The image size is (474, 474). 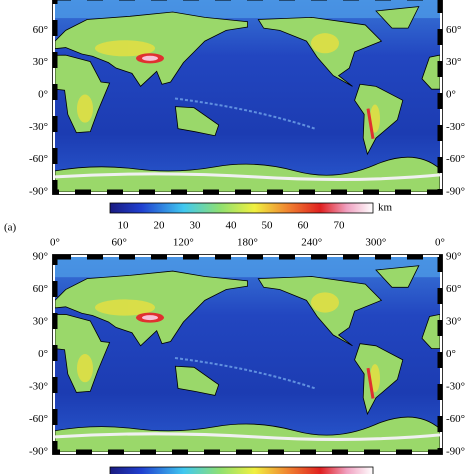 What do you see at coordinates (311, 243) in the screenshot?
I see `lon-label: 240°` at bounding box center [311, 243].